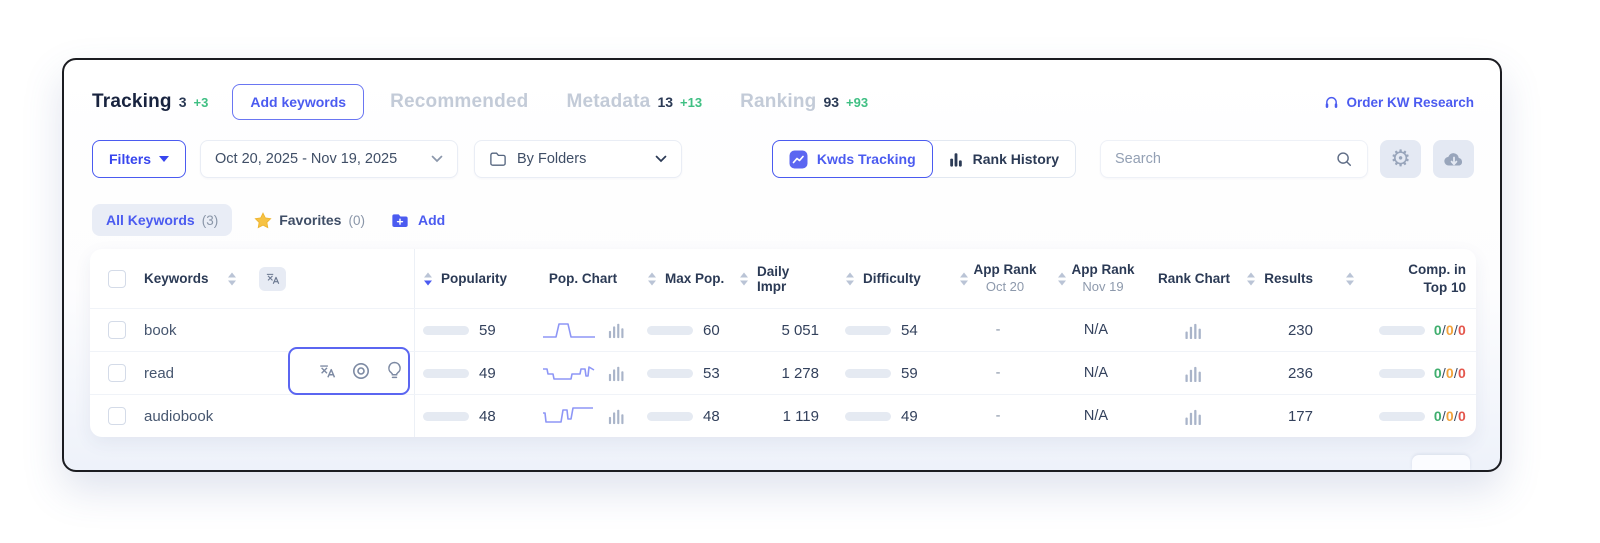 The image size is (1600, 543). I want to click on header-popularity-label: Popularity, so click(474, 278).